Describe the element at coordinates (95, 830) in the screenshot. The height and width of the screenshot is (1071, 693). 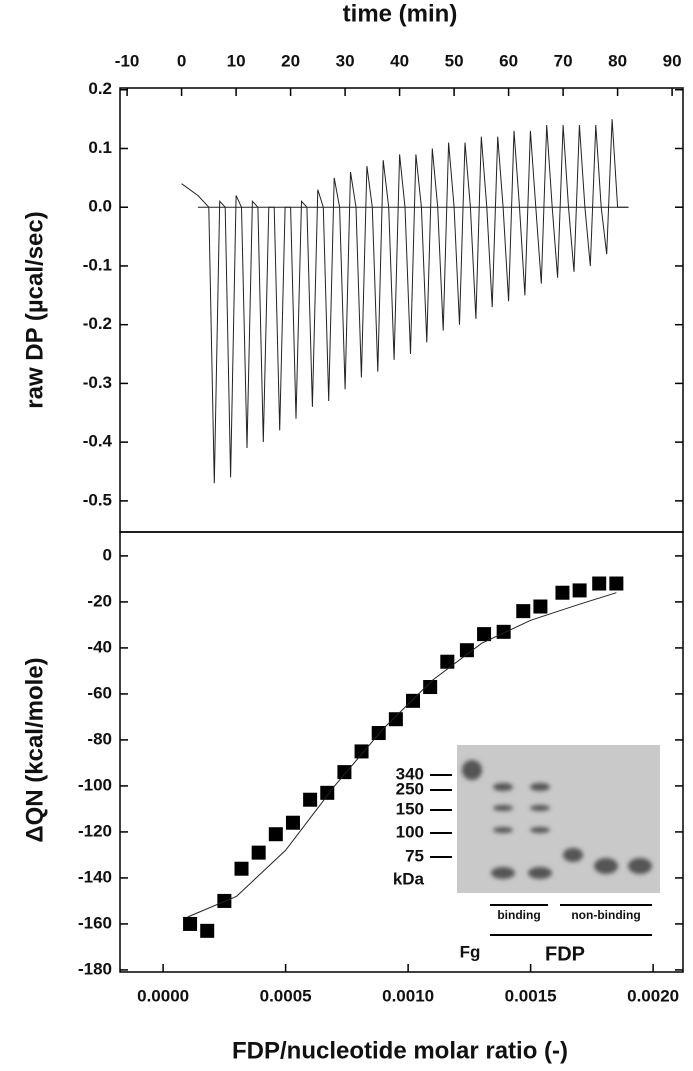
I see `y-tick-label: -120` at that location.